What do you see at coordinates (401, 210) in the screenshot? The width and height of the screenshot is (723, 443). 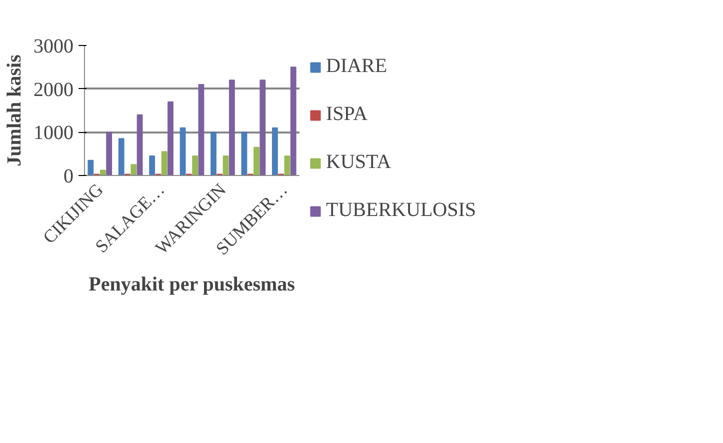 I see `legend-label: TUBERKULOSIS` at bounding box center [401, 210].